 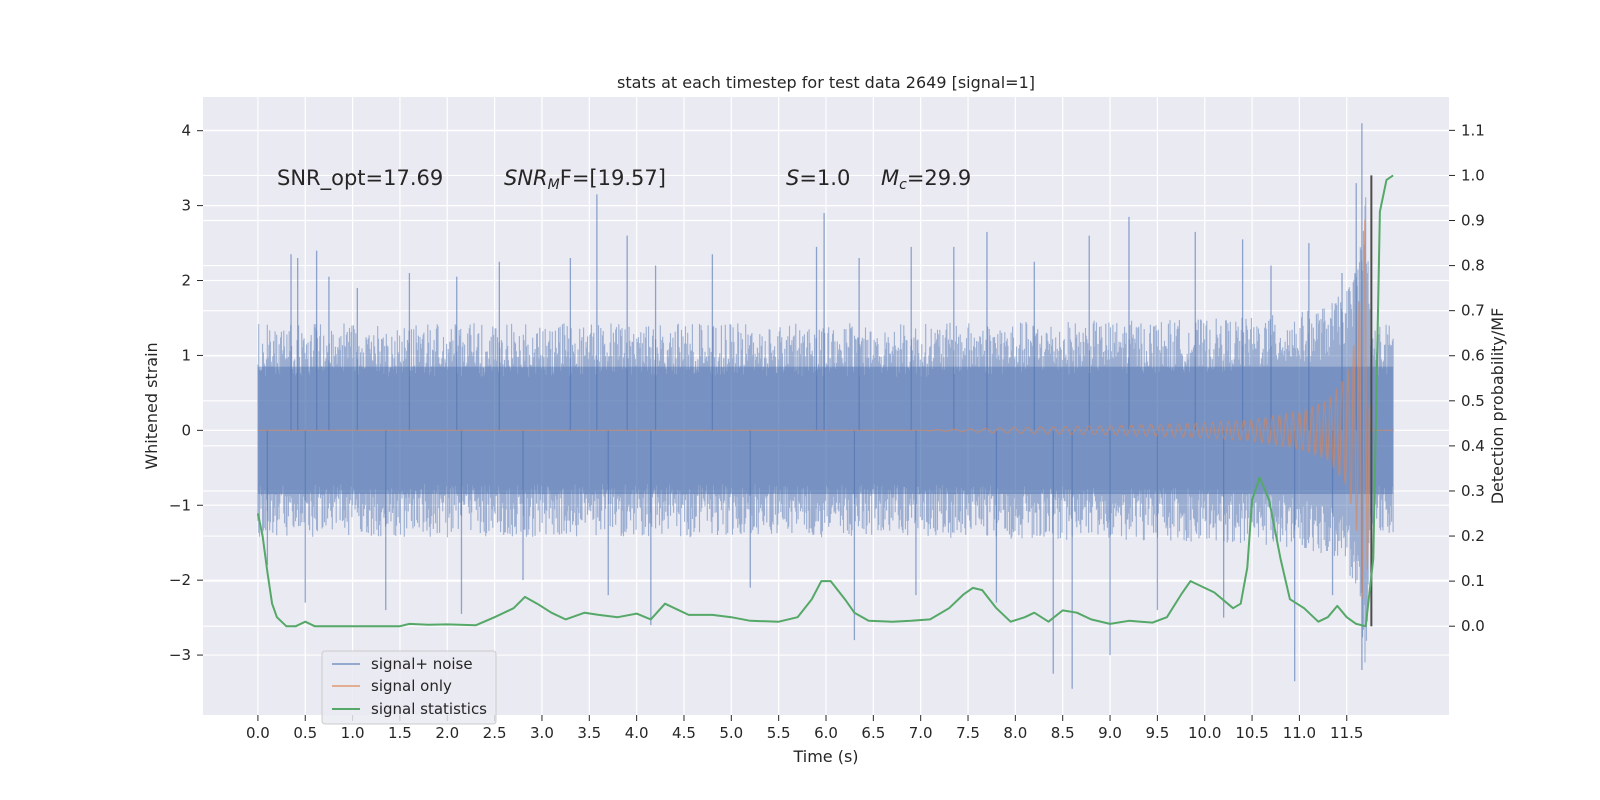 What do you see at coordinates (1473, 356) in the screenshot?
I see `y-right-tick-label: 0.6` at bounding box center [1473, 356].